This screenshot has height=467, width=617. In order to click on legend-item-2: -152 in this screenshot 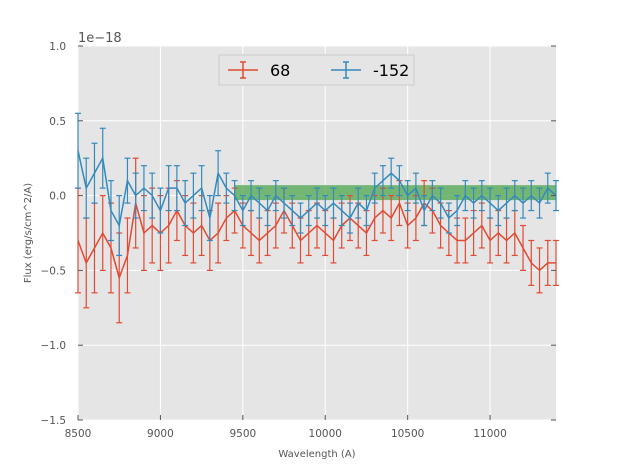, I will do `click(370, 70)`.